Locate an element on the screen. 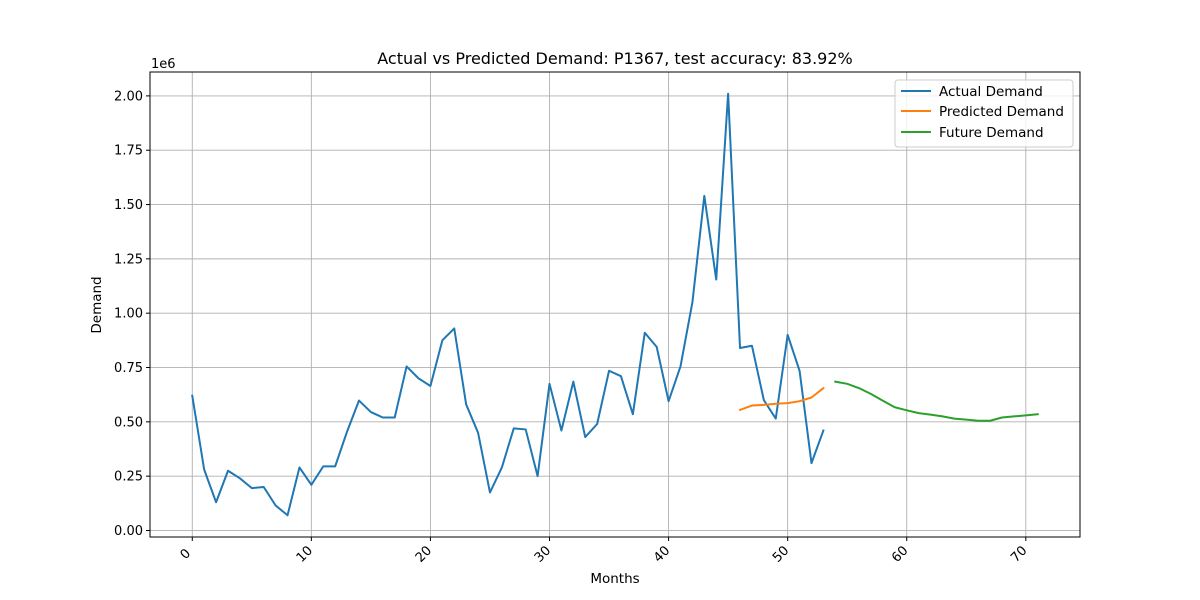  series-line-future-demand is located at coordinates (936, 401).